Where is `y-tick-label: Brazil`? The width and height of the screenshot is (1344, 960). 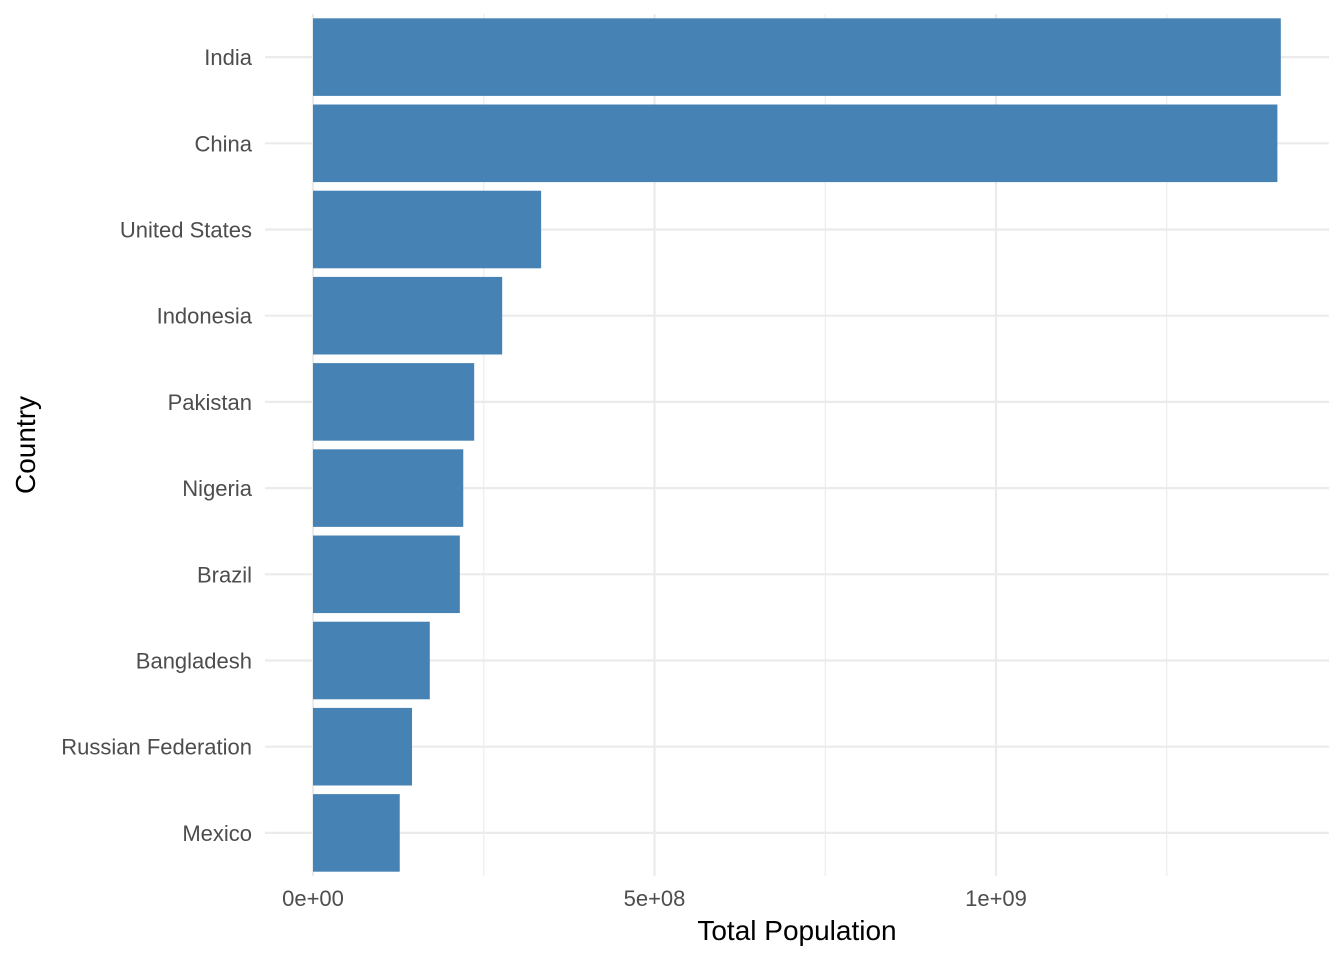 y-tick-label: Brazil is located at coordinates (224, 574).